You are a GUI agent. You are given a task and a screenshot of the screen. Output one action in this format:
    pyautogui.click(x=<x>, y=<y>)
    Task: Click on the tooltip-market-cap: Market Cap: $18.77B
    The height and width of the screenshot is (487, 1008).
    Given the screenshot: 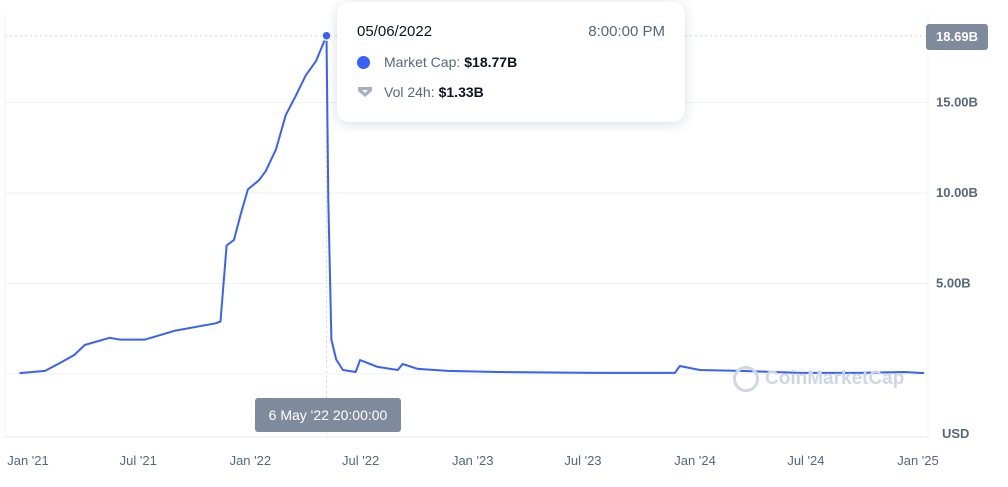 What is the action you would take?
    pyautogui.click(x=437, y=62)
    